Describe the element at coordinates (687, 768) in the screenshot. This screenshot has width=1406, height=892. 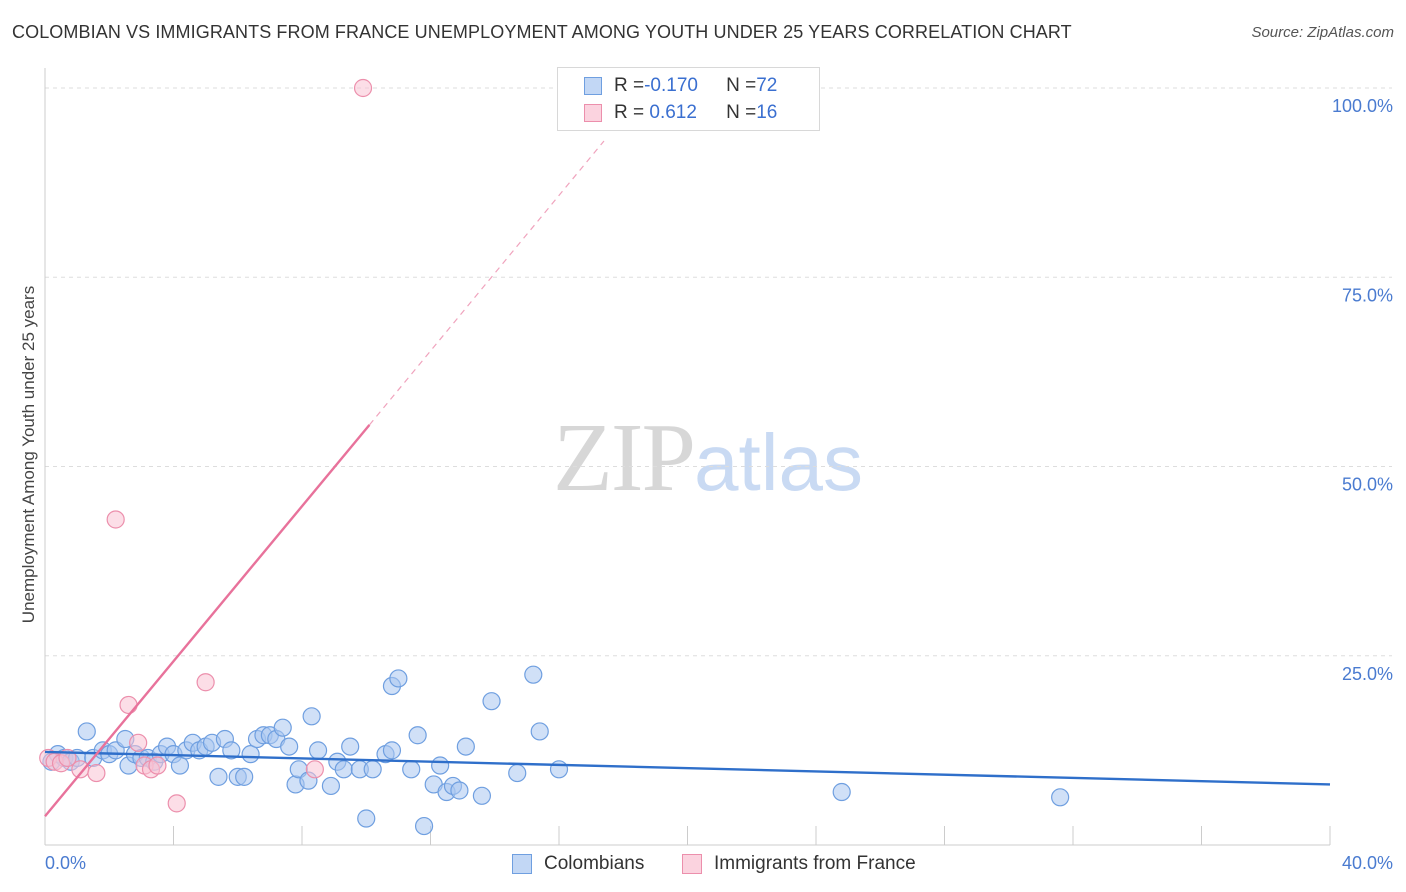
I see `colombians-trendline` at that location.